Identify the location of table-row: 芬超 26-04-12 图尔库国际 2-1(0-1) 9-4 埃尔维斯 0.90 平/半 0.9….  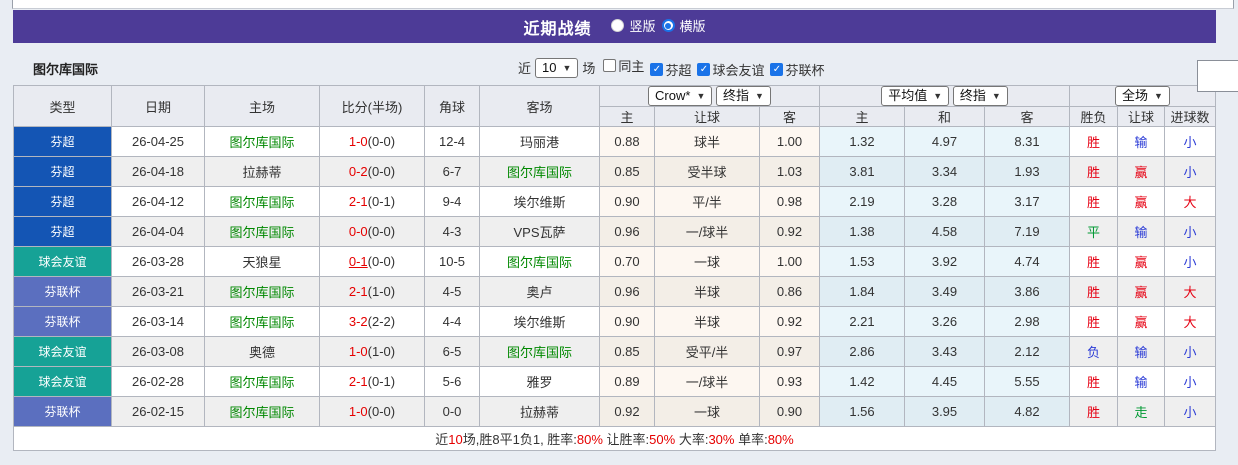
(615, 201).